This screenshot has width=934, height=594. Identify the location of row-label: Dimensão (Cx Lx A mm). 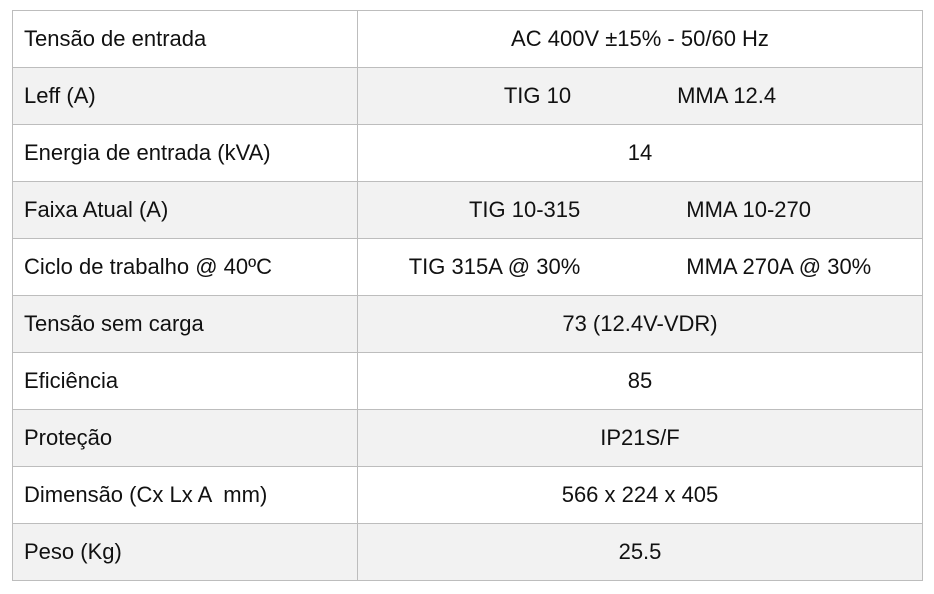
(185, 495).